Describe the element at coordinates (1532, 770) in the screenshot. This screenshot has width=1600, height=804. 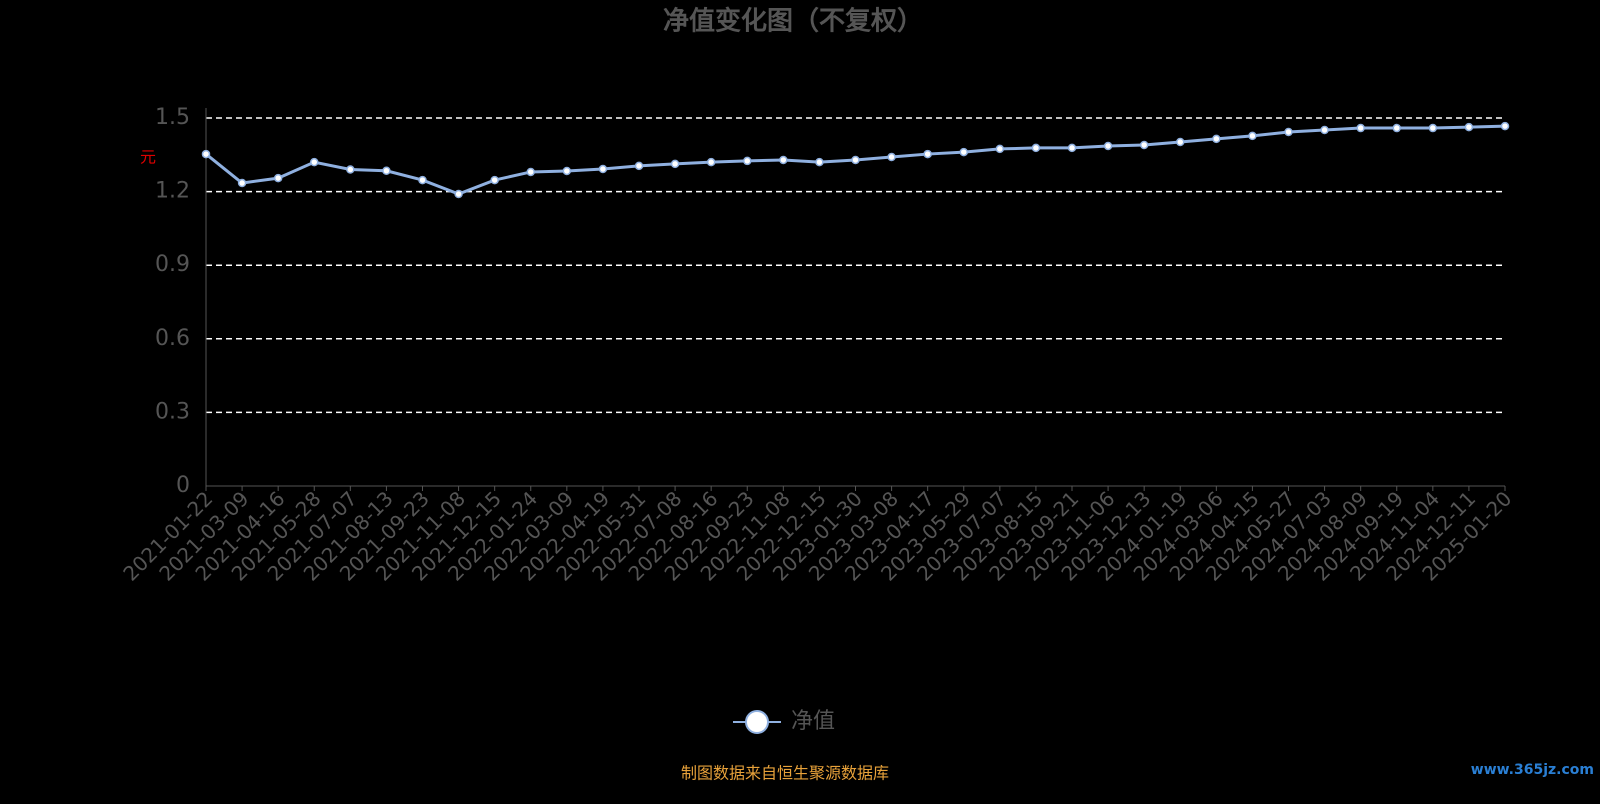
I see `watermark: www.365jz.com` at that location.